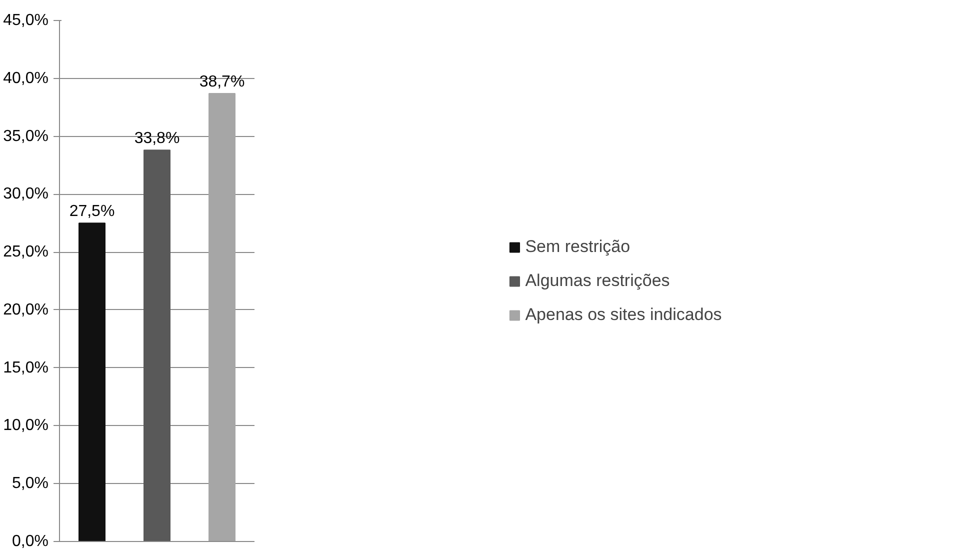  I want to click on y-tick-label: 5,0%, so click(30, 483).